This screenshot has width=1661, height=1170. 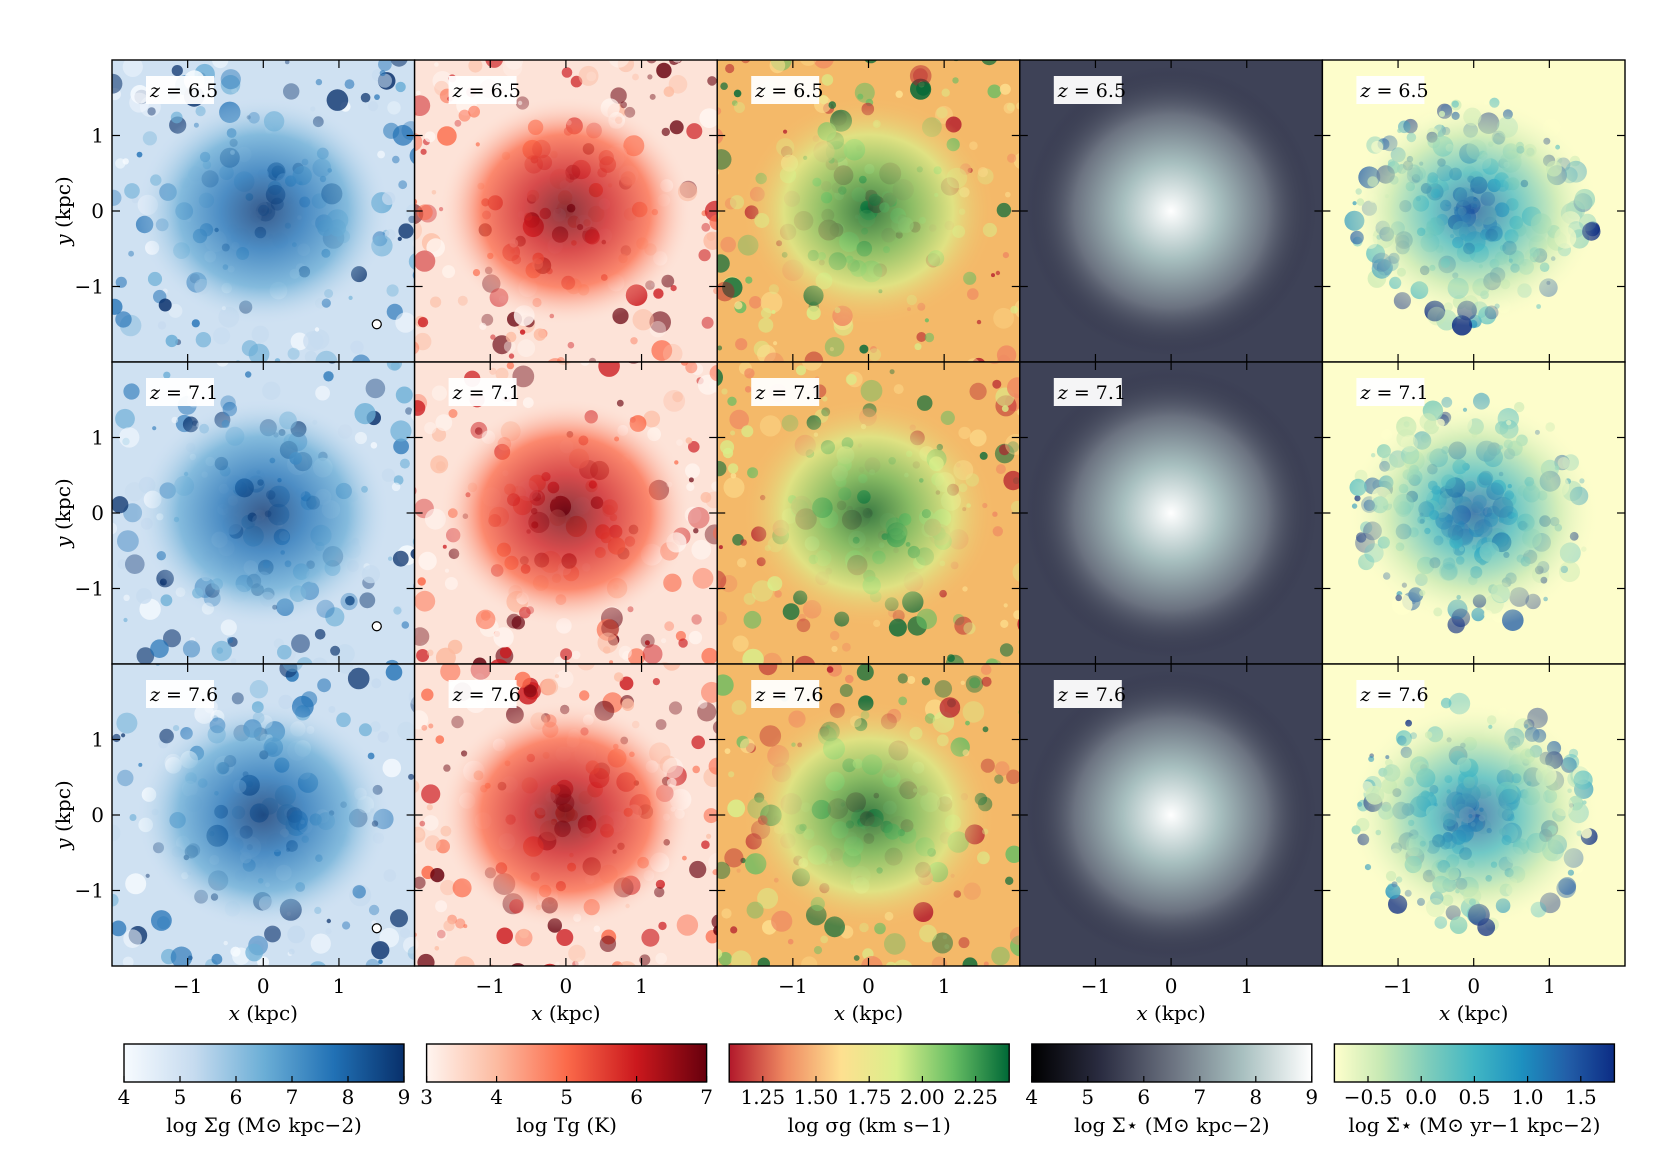 I want to click on panel-velocity-dispersion-1: z = 6.5, so click(x=868, y=211).